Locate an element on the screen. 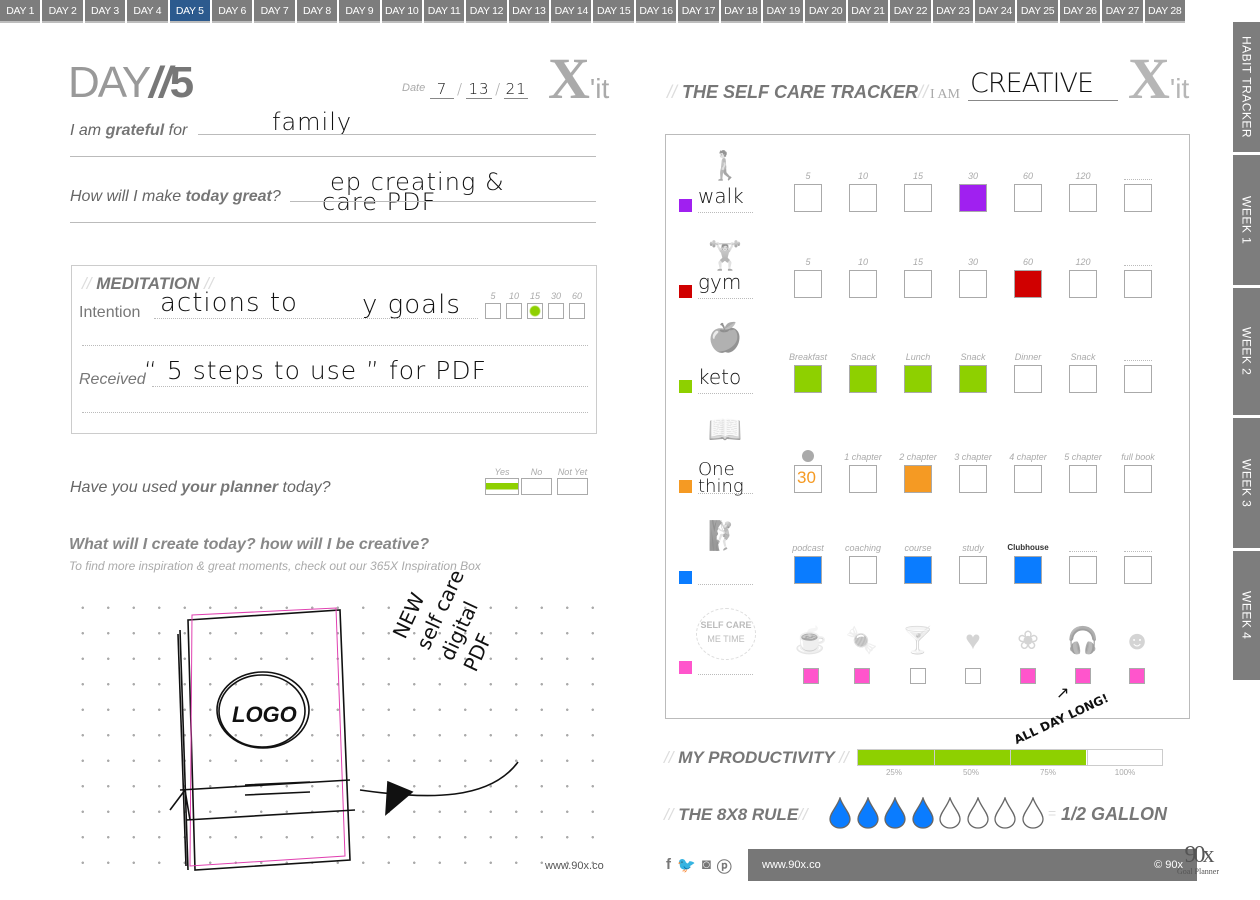 This screenshot has width=1260, height=900. tab-day-25: DAY 25 is located at coordinates (1037, 11).